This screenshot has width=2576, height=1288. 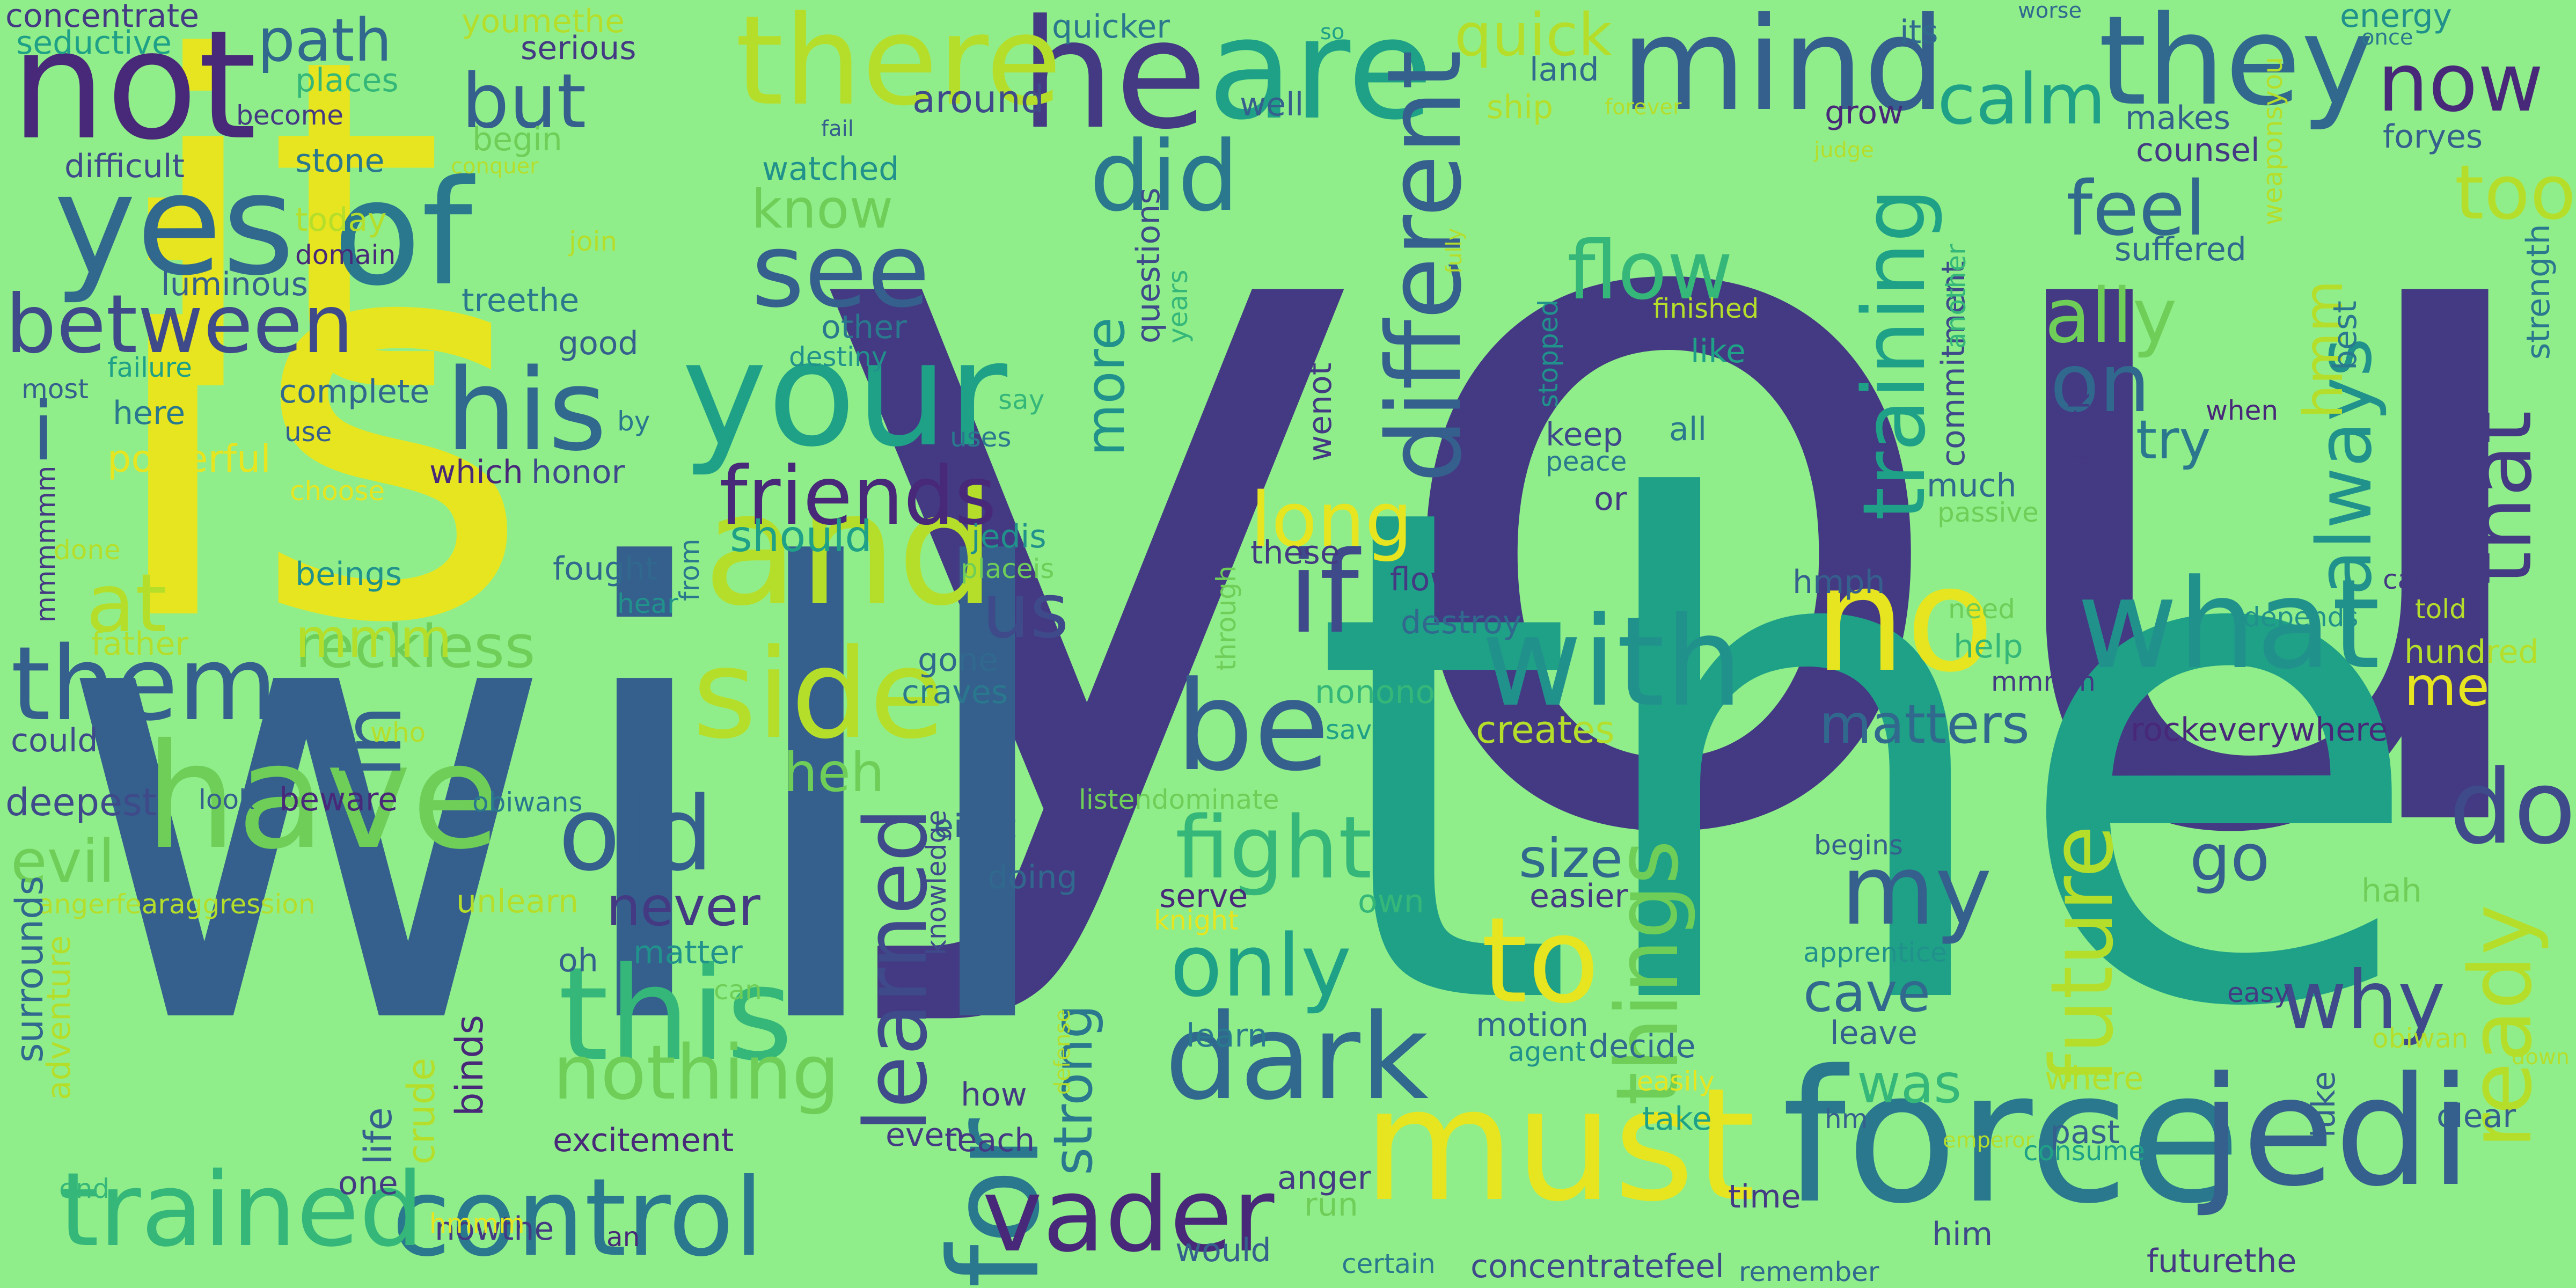 What do you see at coordinates (1874, 1033) in the screenshot?
I see `word-leave: leave` at bounding box center [1874, 1033].